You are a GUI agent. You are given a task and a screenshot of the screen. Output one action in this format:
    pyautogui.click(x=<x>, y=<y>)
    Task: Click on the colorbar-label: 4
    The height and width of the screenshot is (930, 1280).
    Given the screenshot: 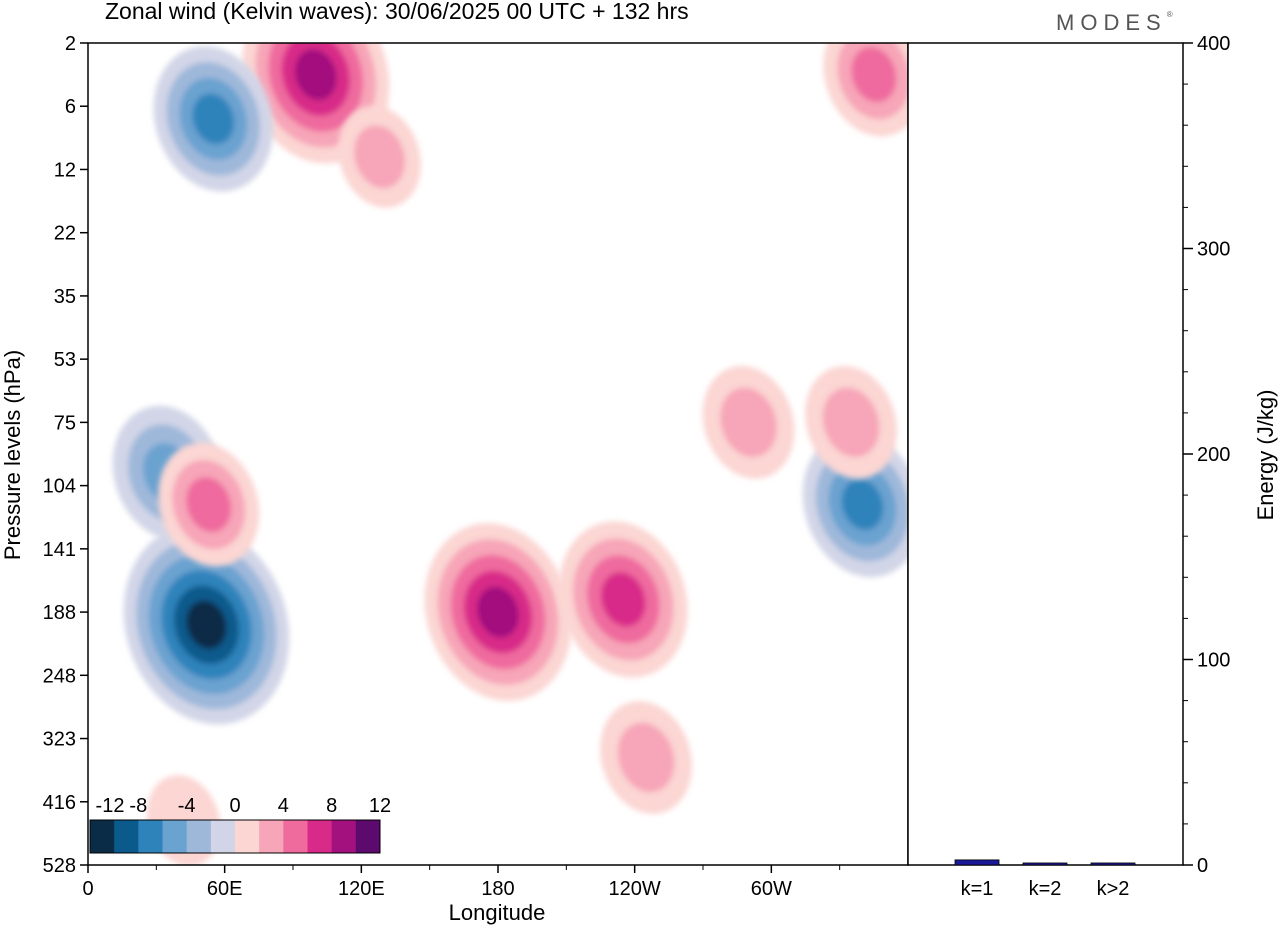 What is the action you would take?
    pyautogui.click(x=283, y=806)
    